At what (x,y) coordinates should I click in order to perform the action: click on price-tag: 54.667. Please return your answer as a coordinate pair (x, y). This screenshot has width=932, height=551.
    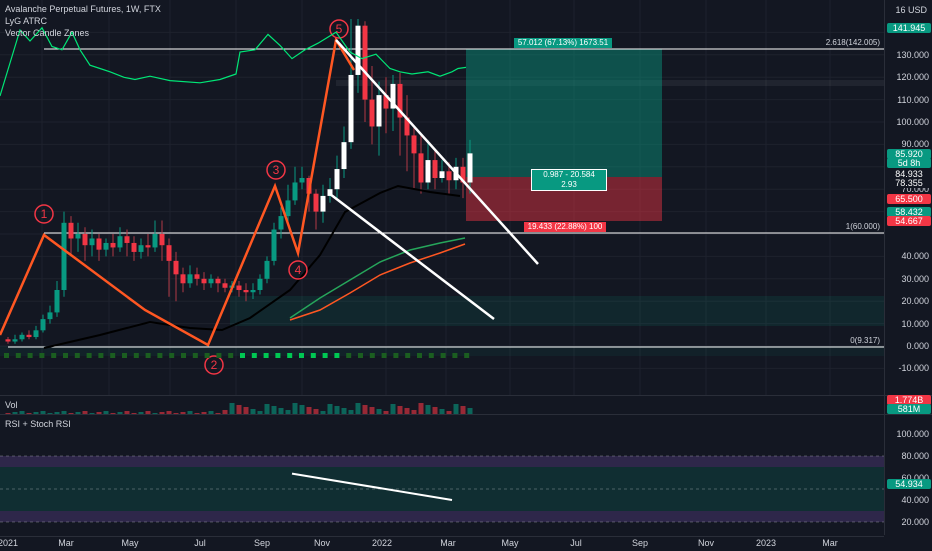
    Looking at the image, I should click on (909, 221).